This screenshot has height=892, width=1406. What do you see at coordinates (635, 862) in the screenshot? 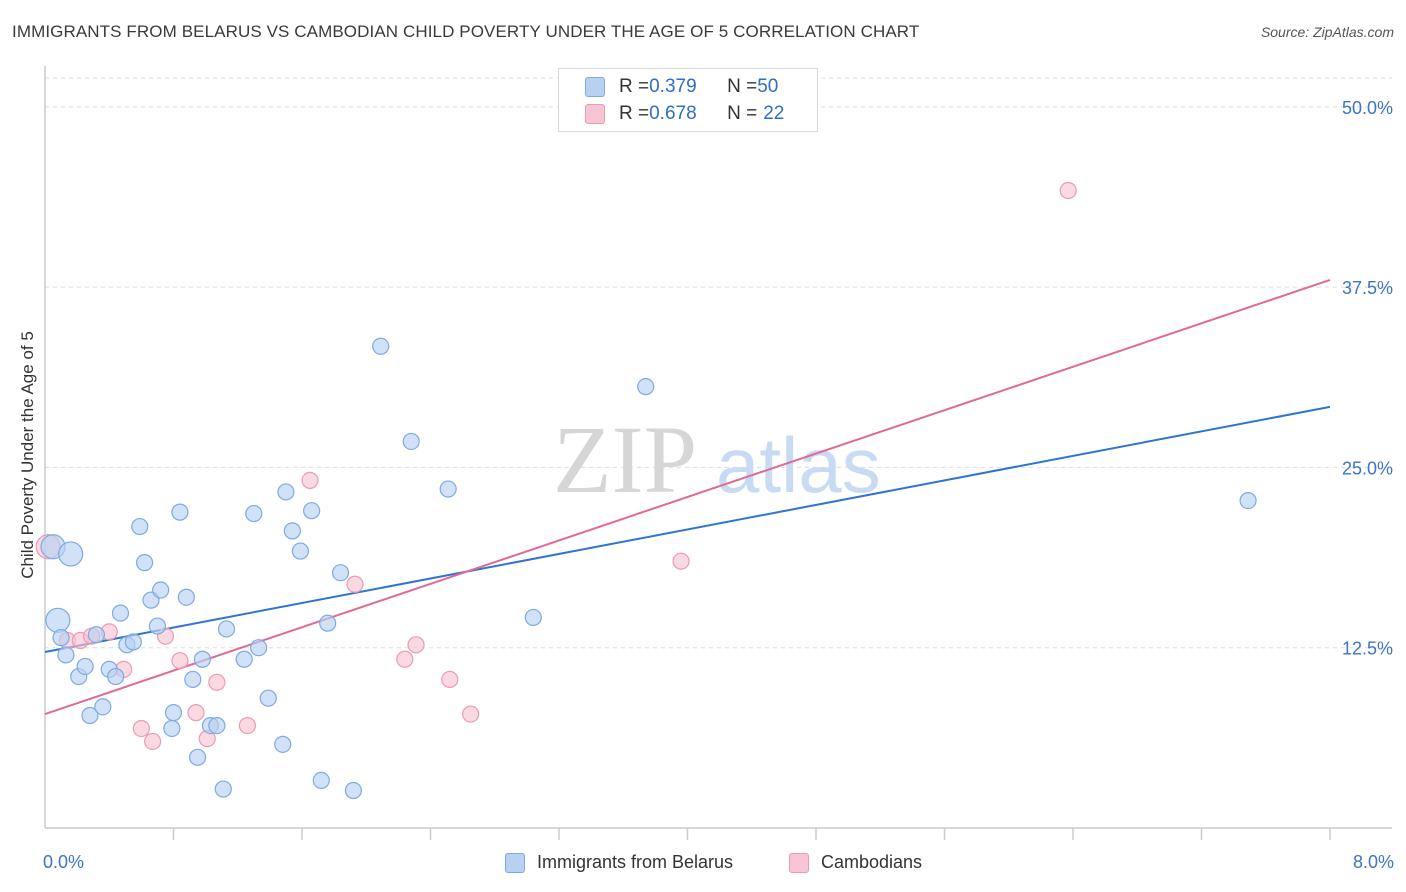
I see `legend-label-belarus: Immigrants from Belarus` at bounding box center [635, 862].